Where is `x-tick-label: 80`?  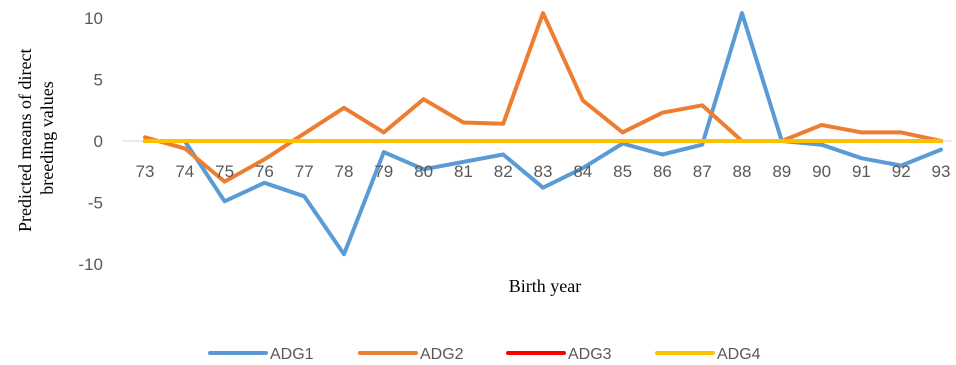 x-tick-label: 80 is located at coordinates (423, 171).